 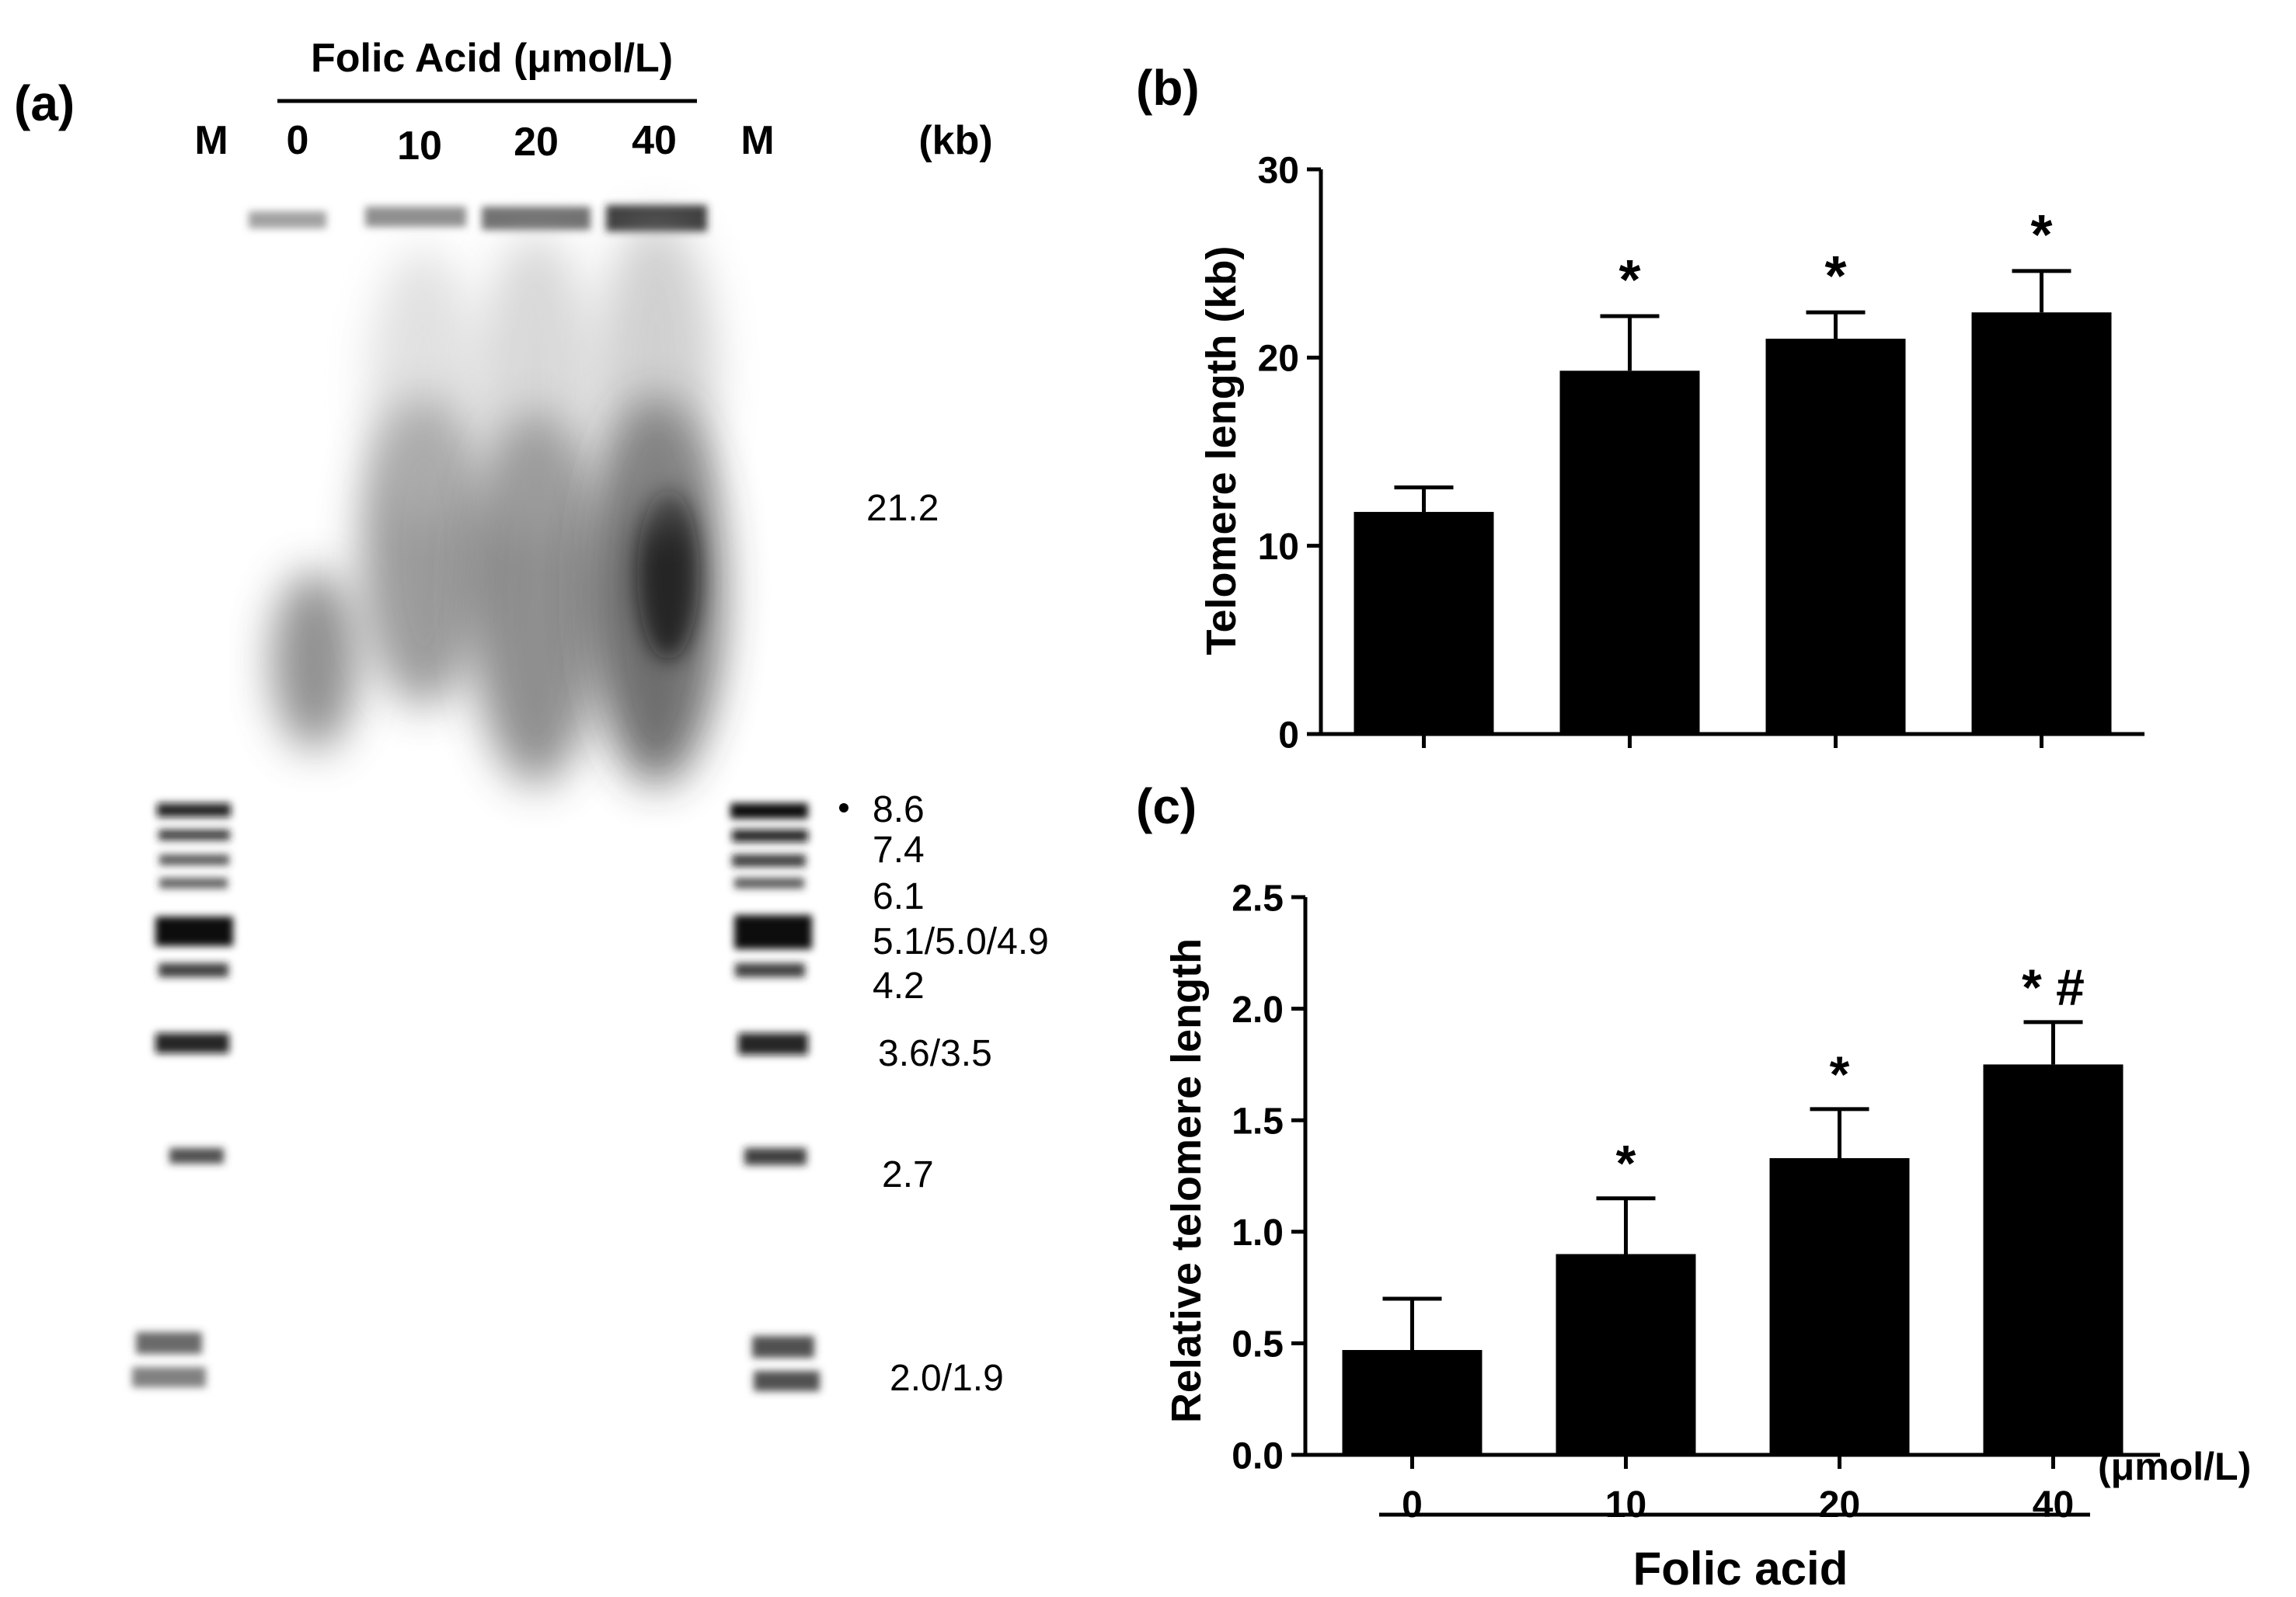 What do you see at coordinates (2174, 1466) in the screenshot?
I see `x-unit-label: (μmol/L)` at bounding box center [2174, 1466].